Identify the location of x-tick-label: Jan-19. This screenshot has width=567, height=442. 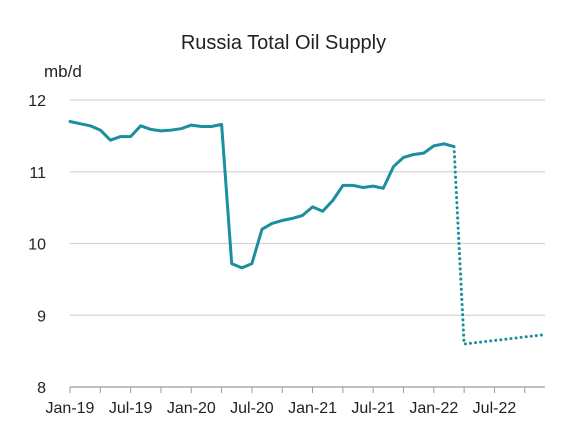
(70, 408).